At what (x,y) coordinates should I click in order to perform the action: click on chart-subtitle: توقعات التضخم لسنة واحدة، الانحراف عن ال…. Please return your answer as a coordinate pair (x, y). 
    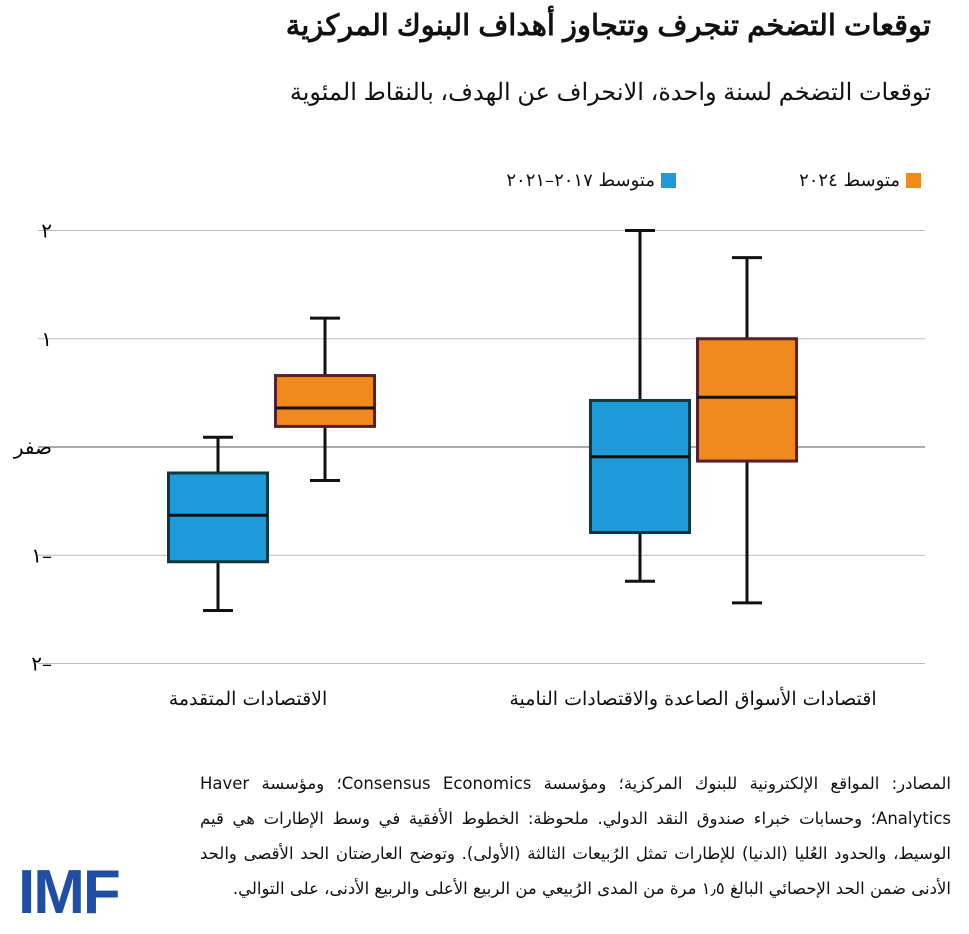
    Looking at the image, I should click on (610, 92).